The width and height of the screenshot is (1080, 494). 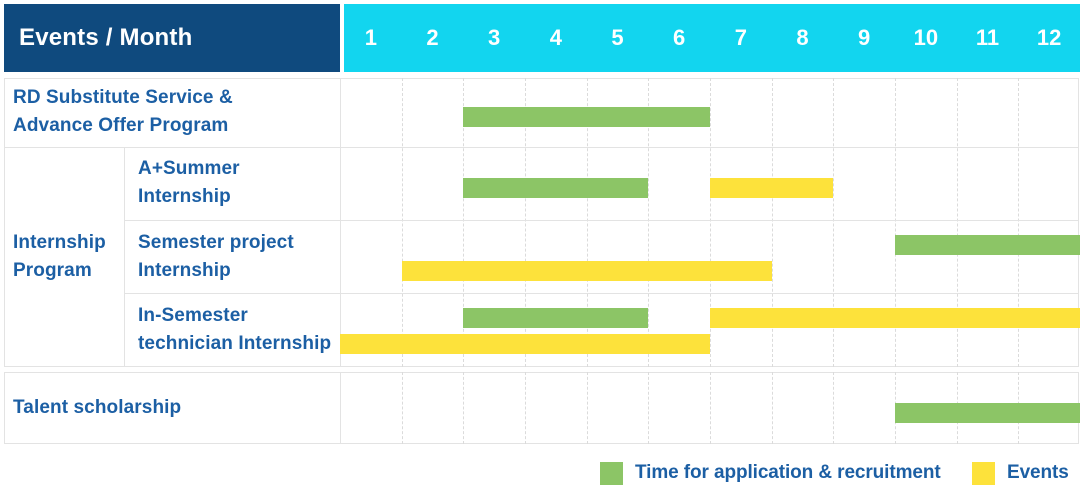 What do you see at coordinates (1038, 472) in the screenshot?
I see `legend-label-events: Events` at bounding box center [1038, 472].